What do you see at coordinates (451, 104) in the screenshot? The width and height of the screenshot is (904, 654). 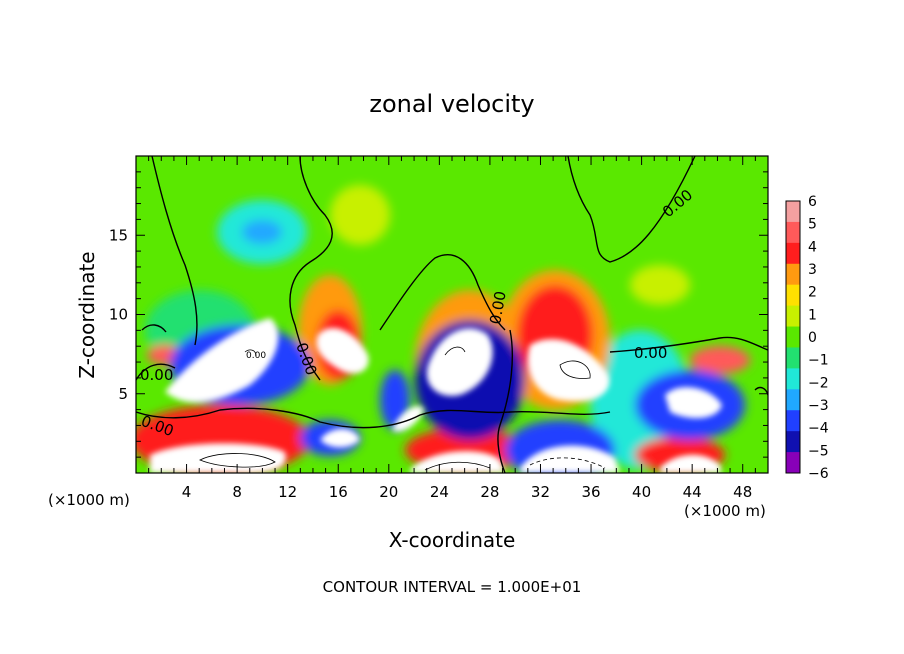 I see `chart-title: zonal velocity` at bounding box center [451, 104].